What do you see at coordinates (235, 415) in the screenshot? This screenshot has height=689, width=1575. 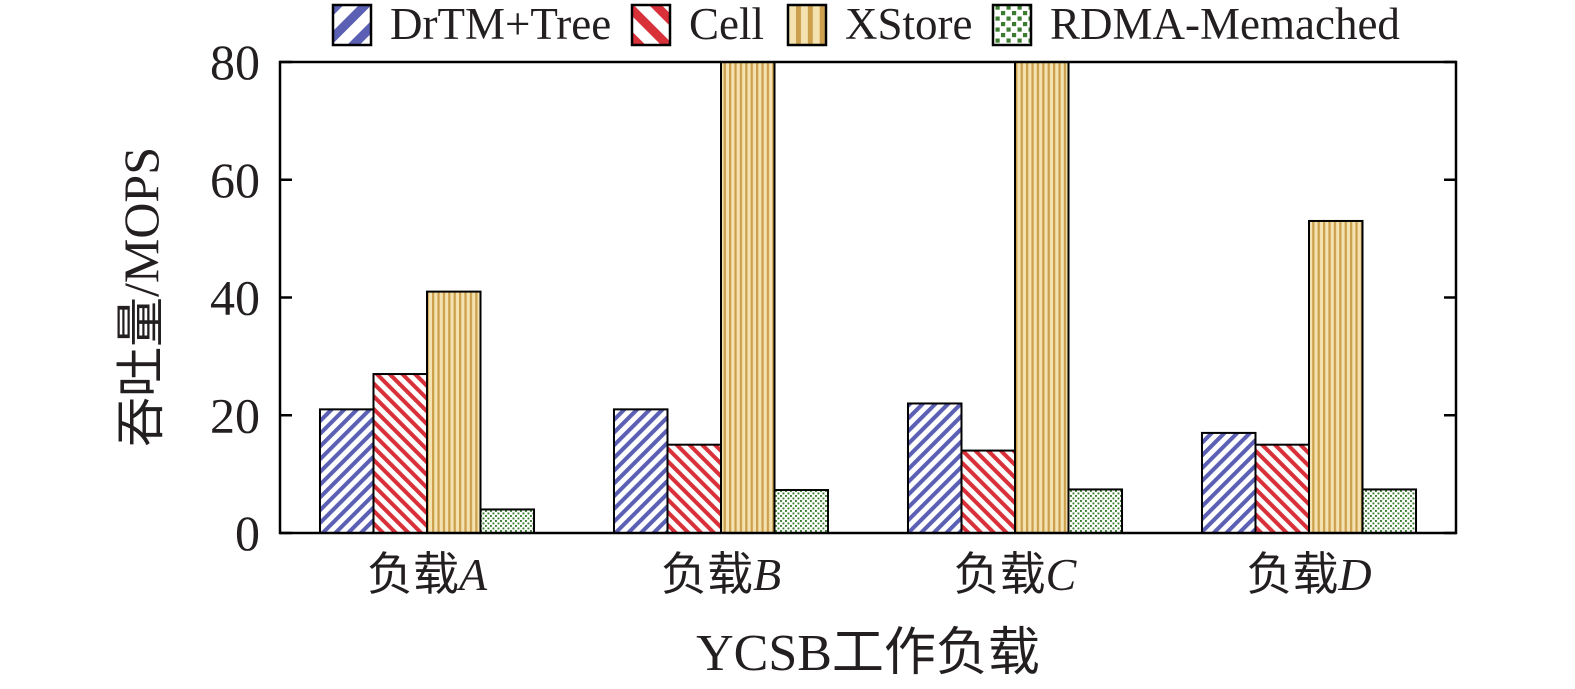 I see `y-tick-label: 20` at bounding box center [235, 415].